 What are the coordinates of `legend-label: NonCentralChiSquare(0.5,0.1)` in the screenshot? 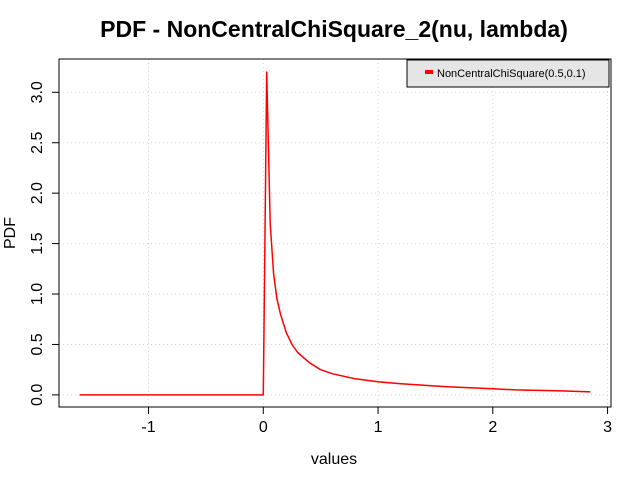 It's located at (511, 74).